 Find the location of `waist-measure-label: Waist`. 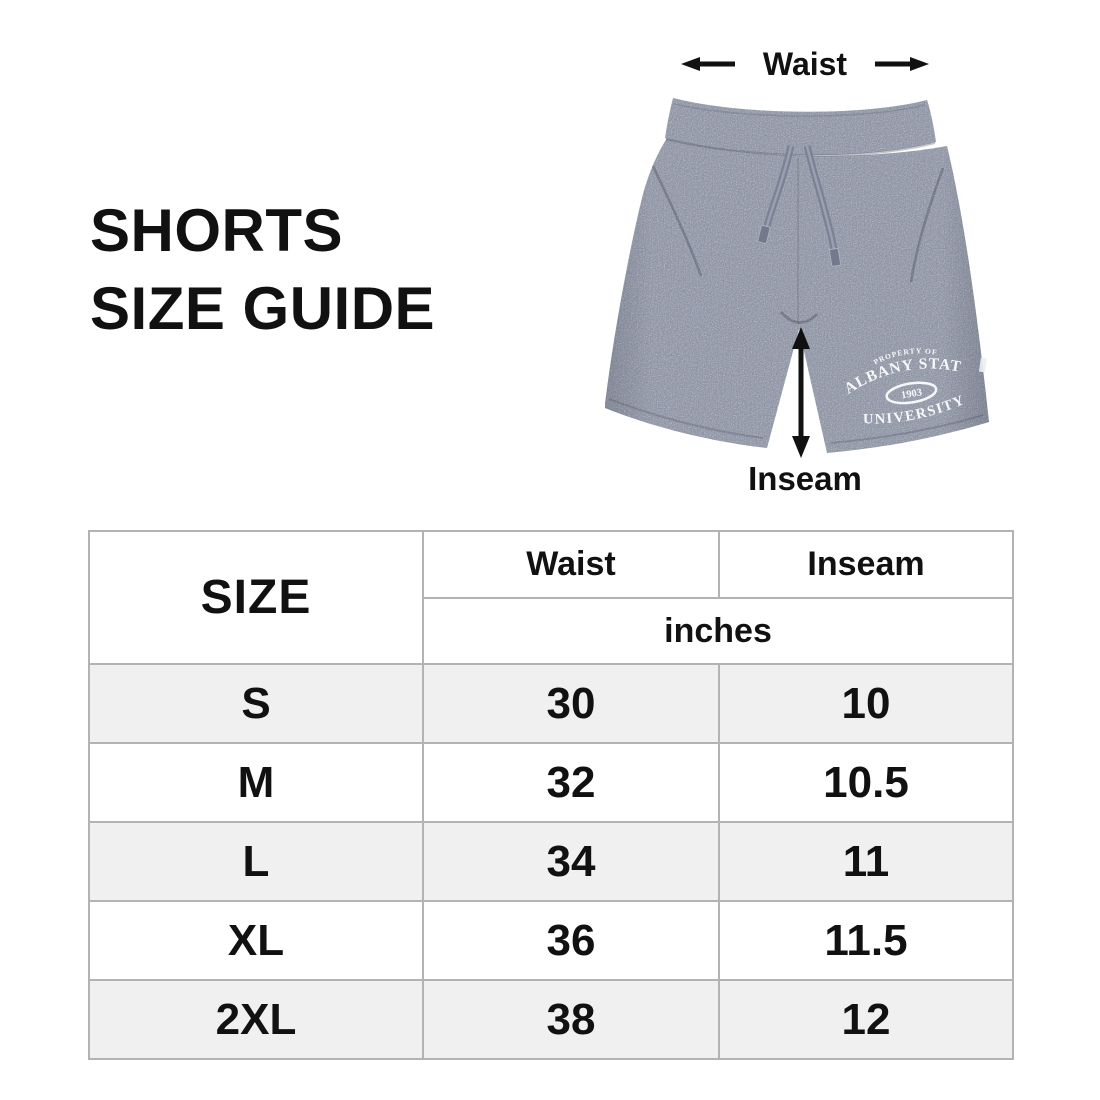

waist-measure-label: Waist is located at coordinates (805, 64).